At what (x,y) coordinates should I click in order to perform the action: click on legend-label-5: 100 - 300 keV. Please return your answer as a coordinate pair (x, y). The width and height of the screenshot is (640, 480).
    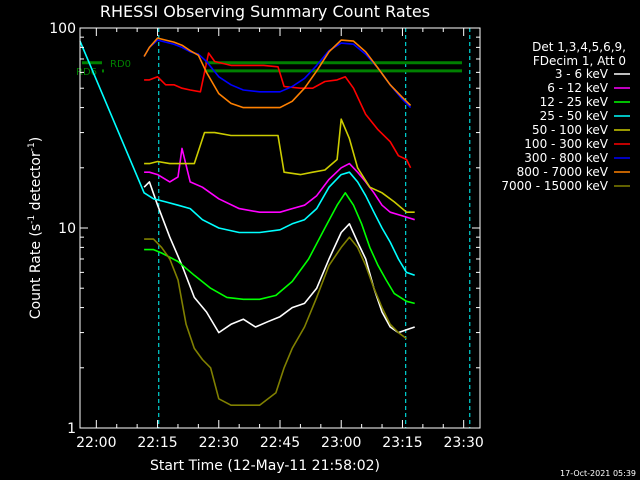
    Looking at the image, I should click on (566, 144).